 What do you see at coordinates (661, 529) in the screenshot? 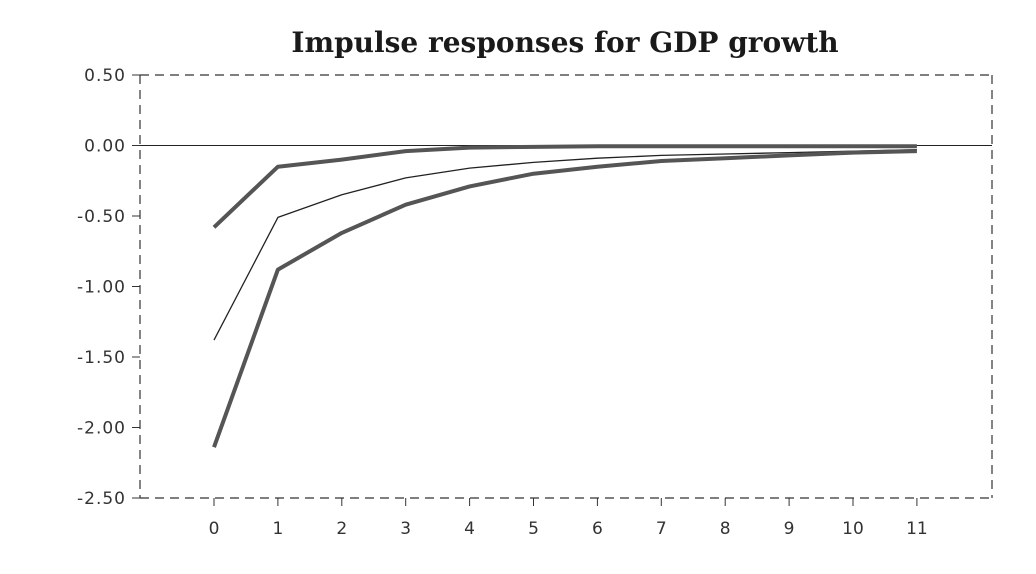
I see `x-tick-label: 7` at bounding box center [661, 529].